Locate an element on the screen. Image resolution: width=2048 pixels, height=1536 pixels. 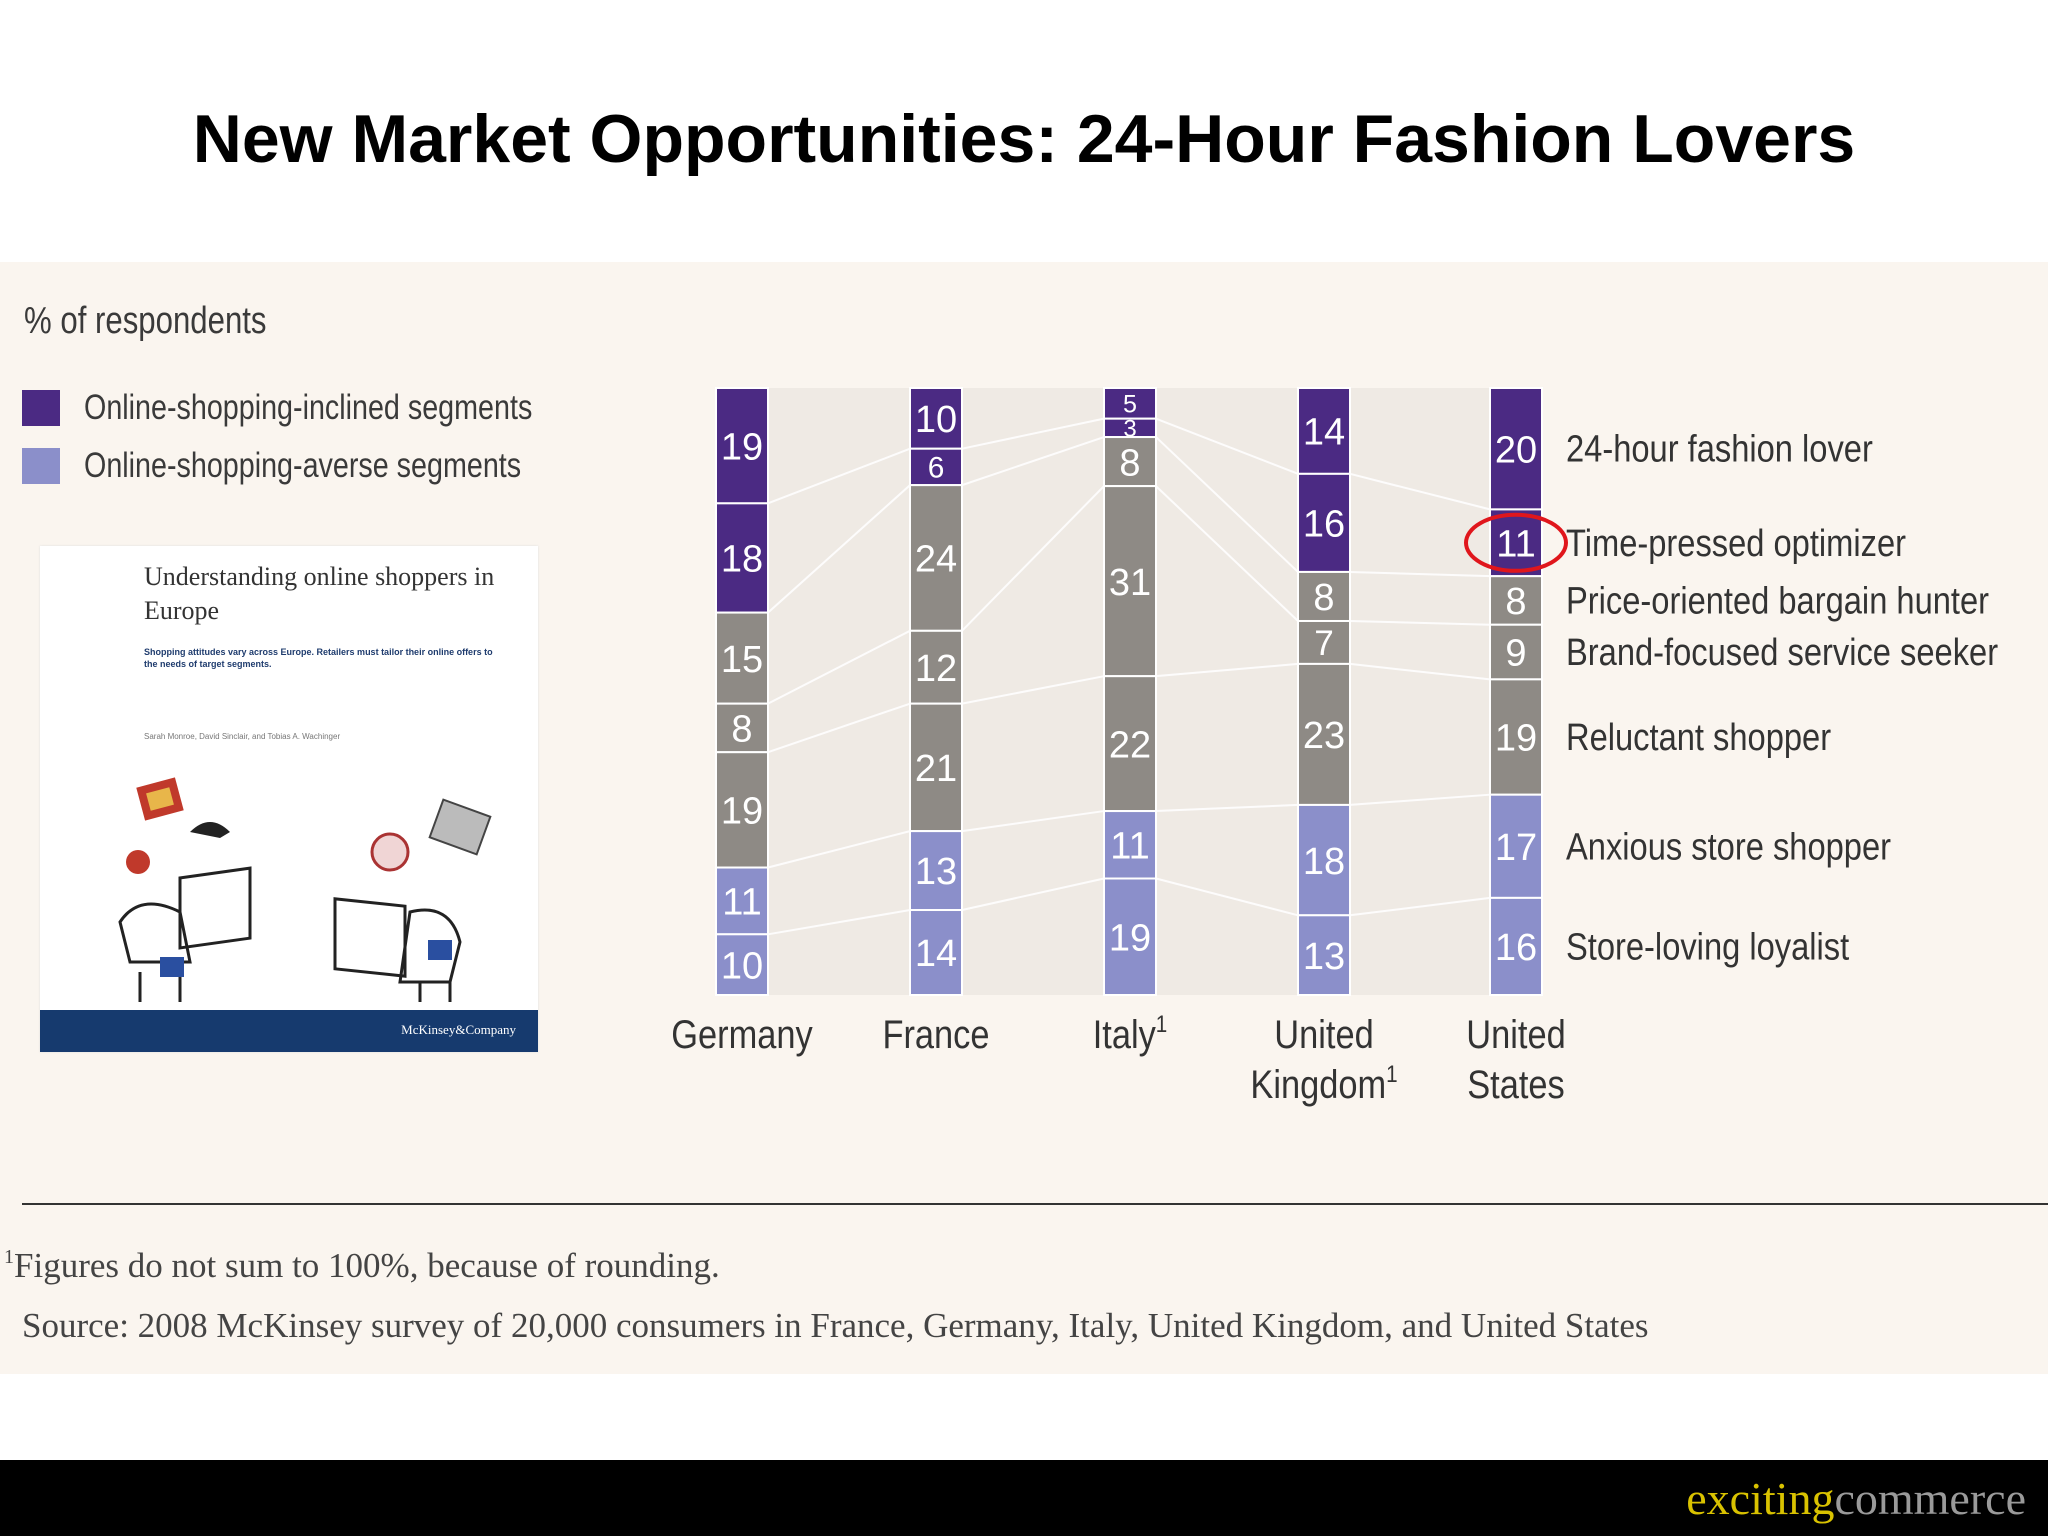
category-label-word: Germany is located at coordinates (742, 1034).